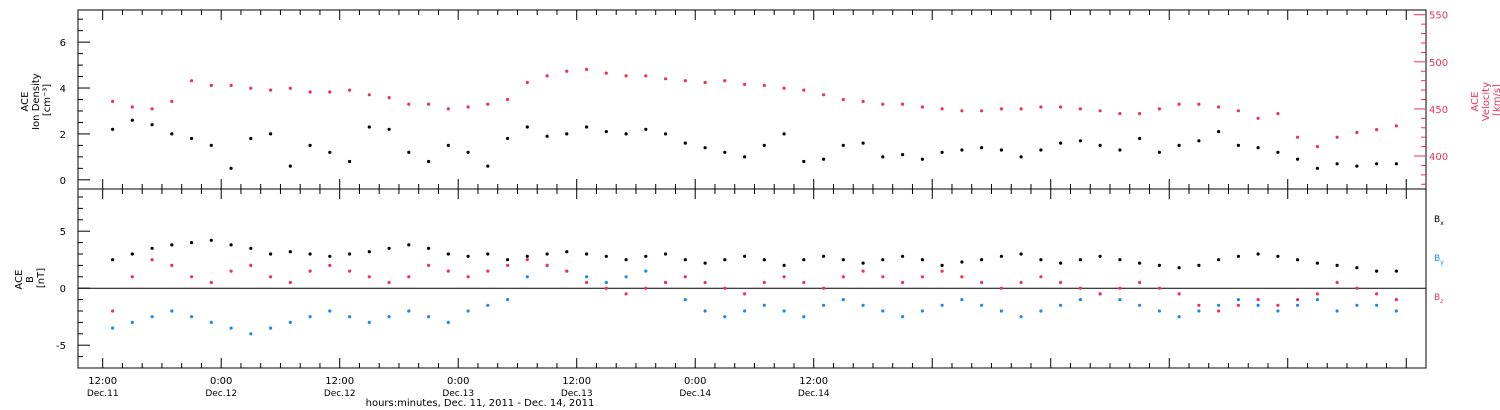 The width and height of the screenshot is (1500, 410). Describe the element at coordinates (1475, 102) in the screenshot. I see `velocity-label-line1: ACE` at that location.